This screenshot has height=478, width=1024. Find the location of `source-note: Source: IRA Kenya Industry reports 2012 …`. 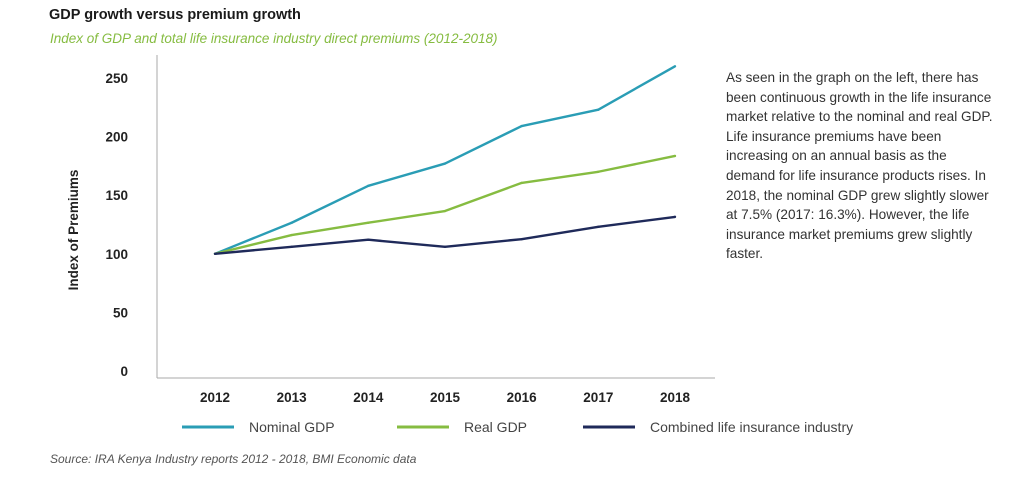

source-note: Source: IRA Kenya Industry reports 2012 … is located at coordinates (233, 459).